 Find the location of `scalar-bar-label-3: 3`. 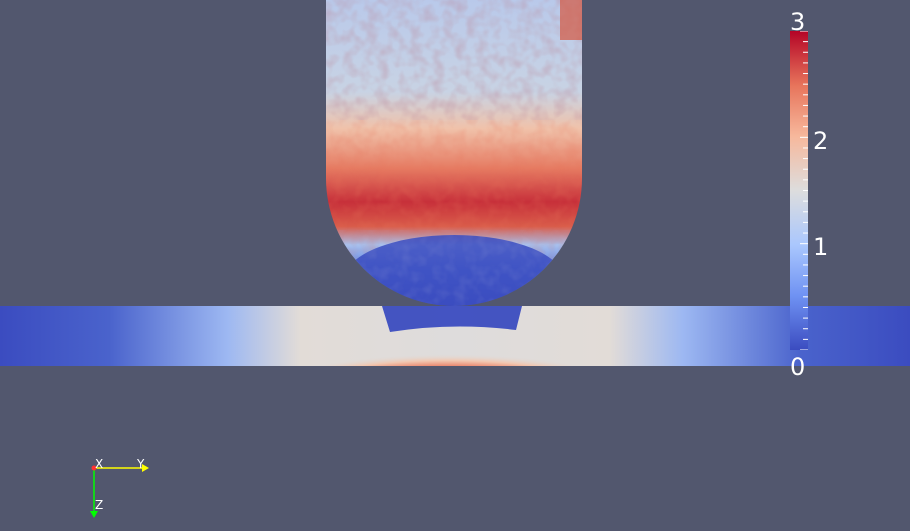

scalar-bar-label-3: 3 is located at coordinates (798, 22).